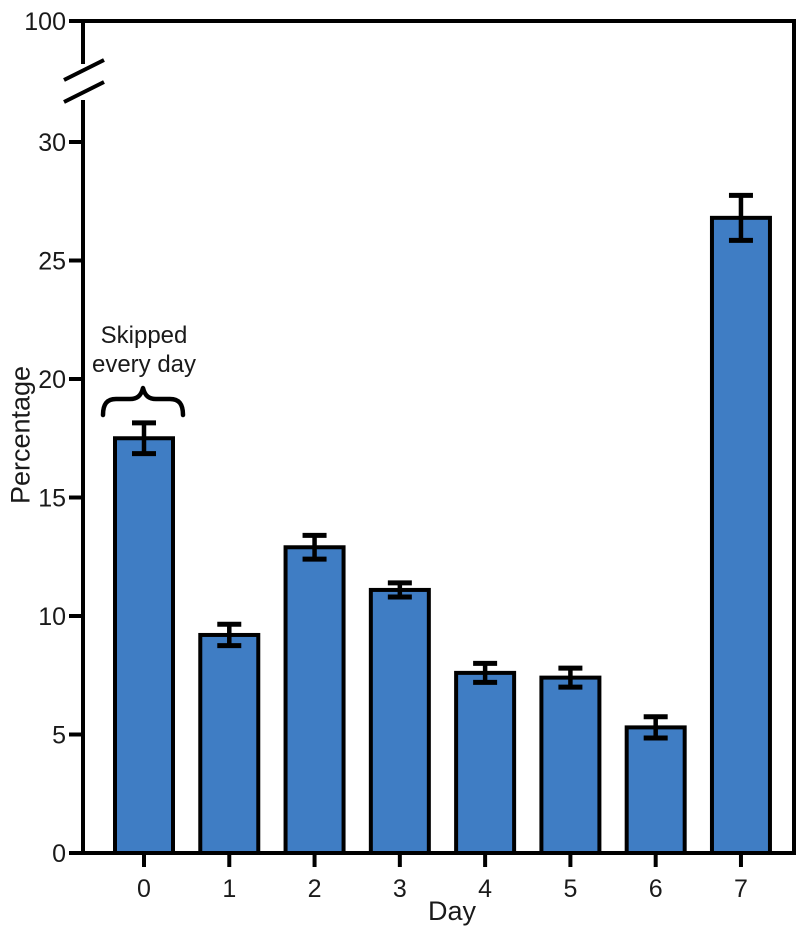 The image size is (800, 928). I want to click on x-tick-label-6: 6, so click(656, 889).